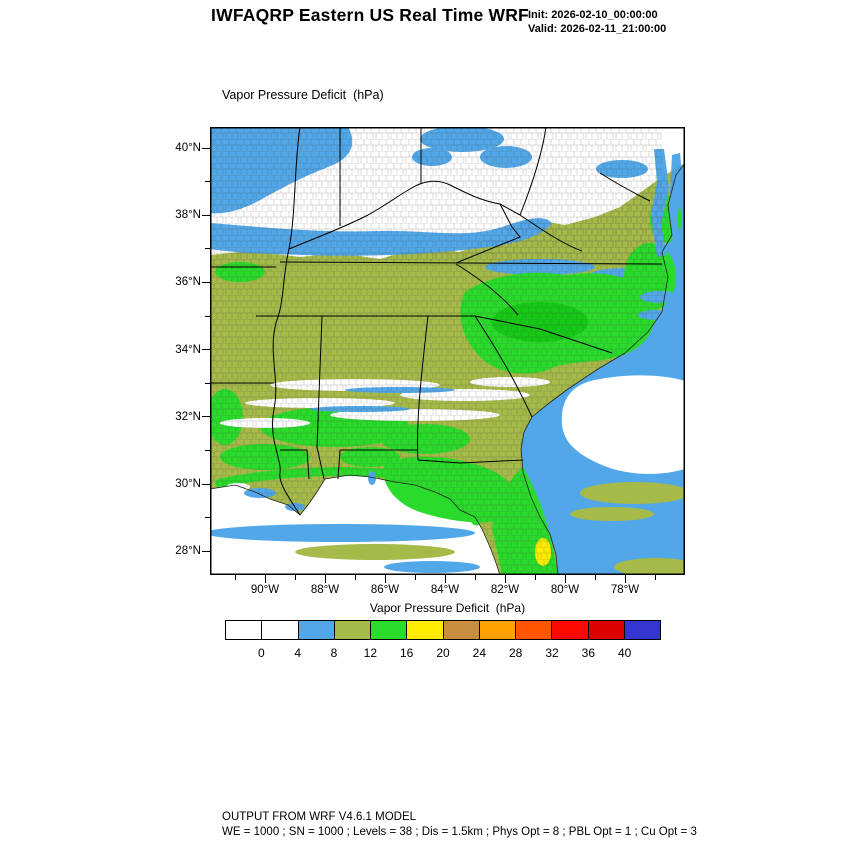 The width and height of the screenshot is (850, 850). Describe the element at coordinates (447, 608) in the screenshot. I see `colorbar-label: Vapor Pressure Deficit (hPa)` at that location.